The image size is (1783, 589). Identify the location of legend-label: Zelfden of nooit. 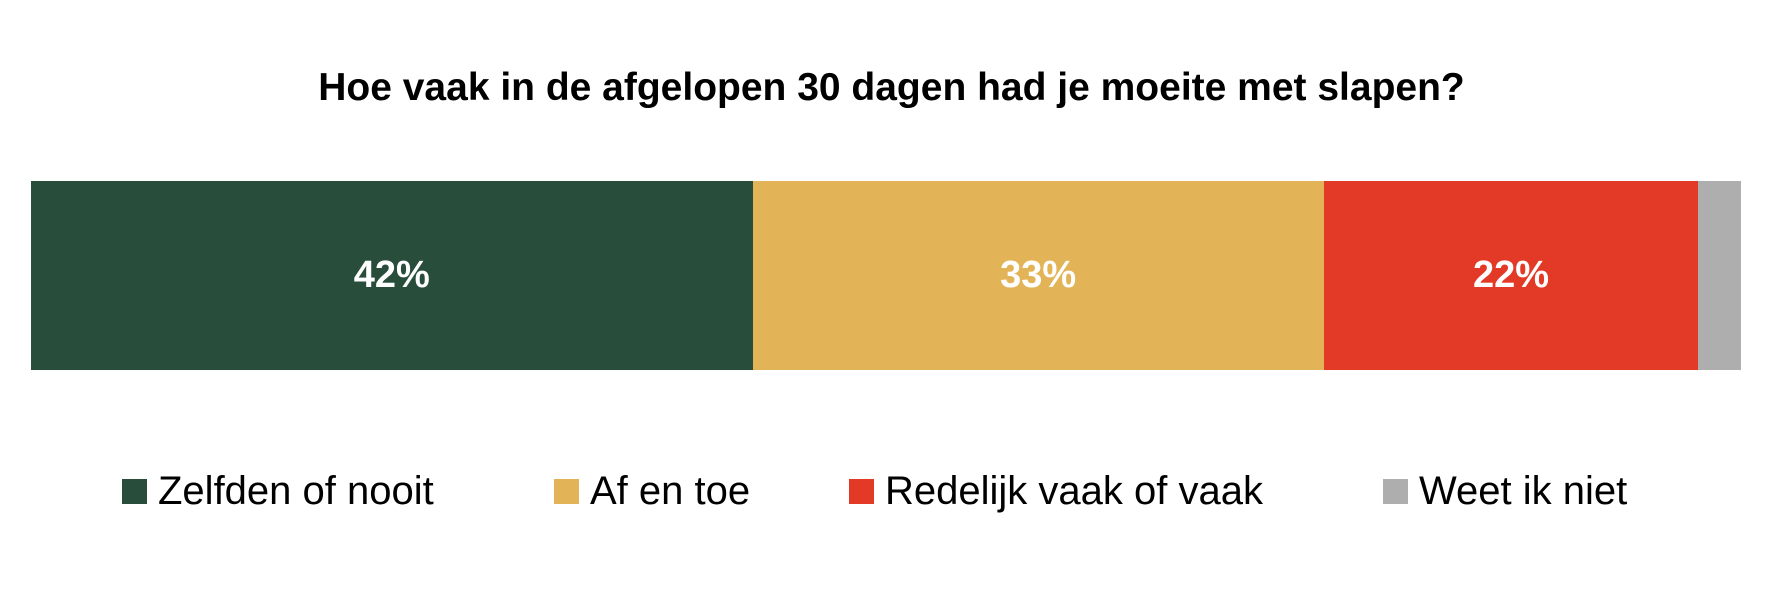
(296, 490).